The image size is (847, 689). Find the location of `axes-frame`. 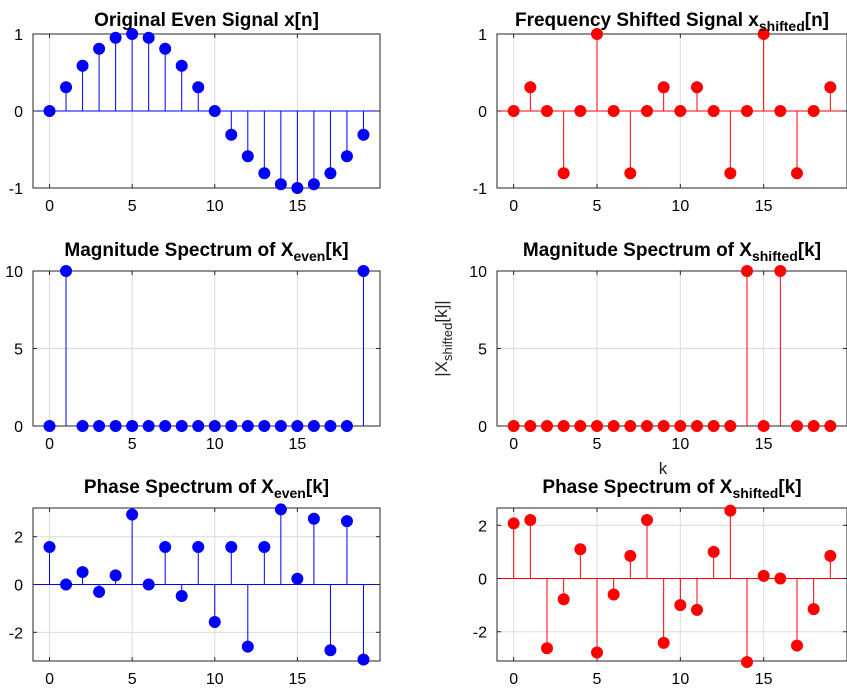

axes-frame is located at coordinates (671, 584).